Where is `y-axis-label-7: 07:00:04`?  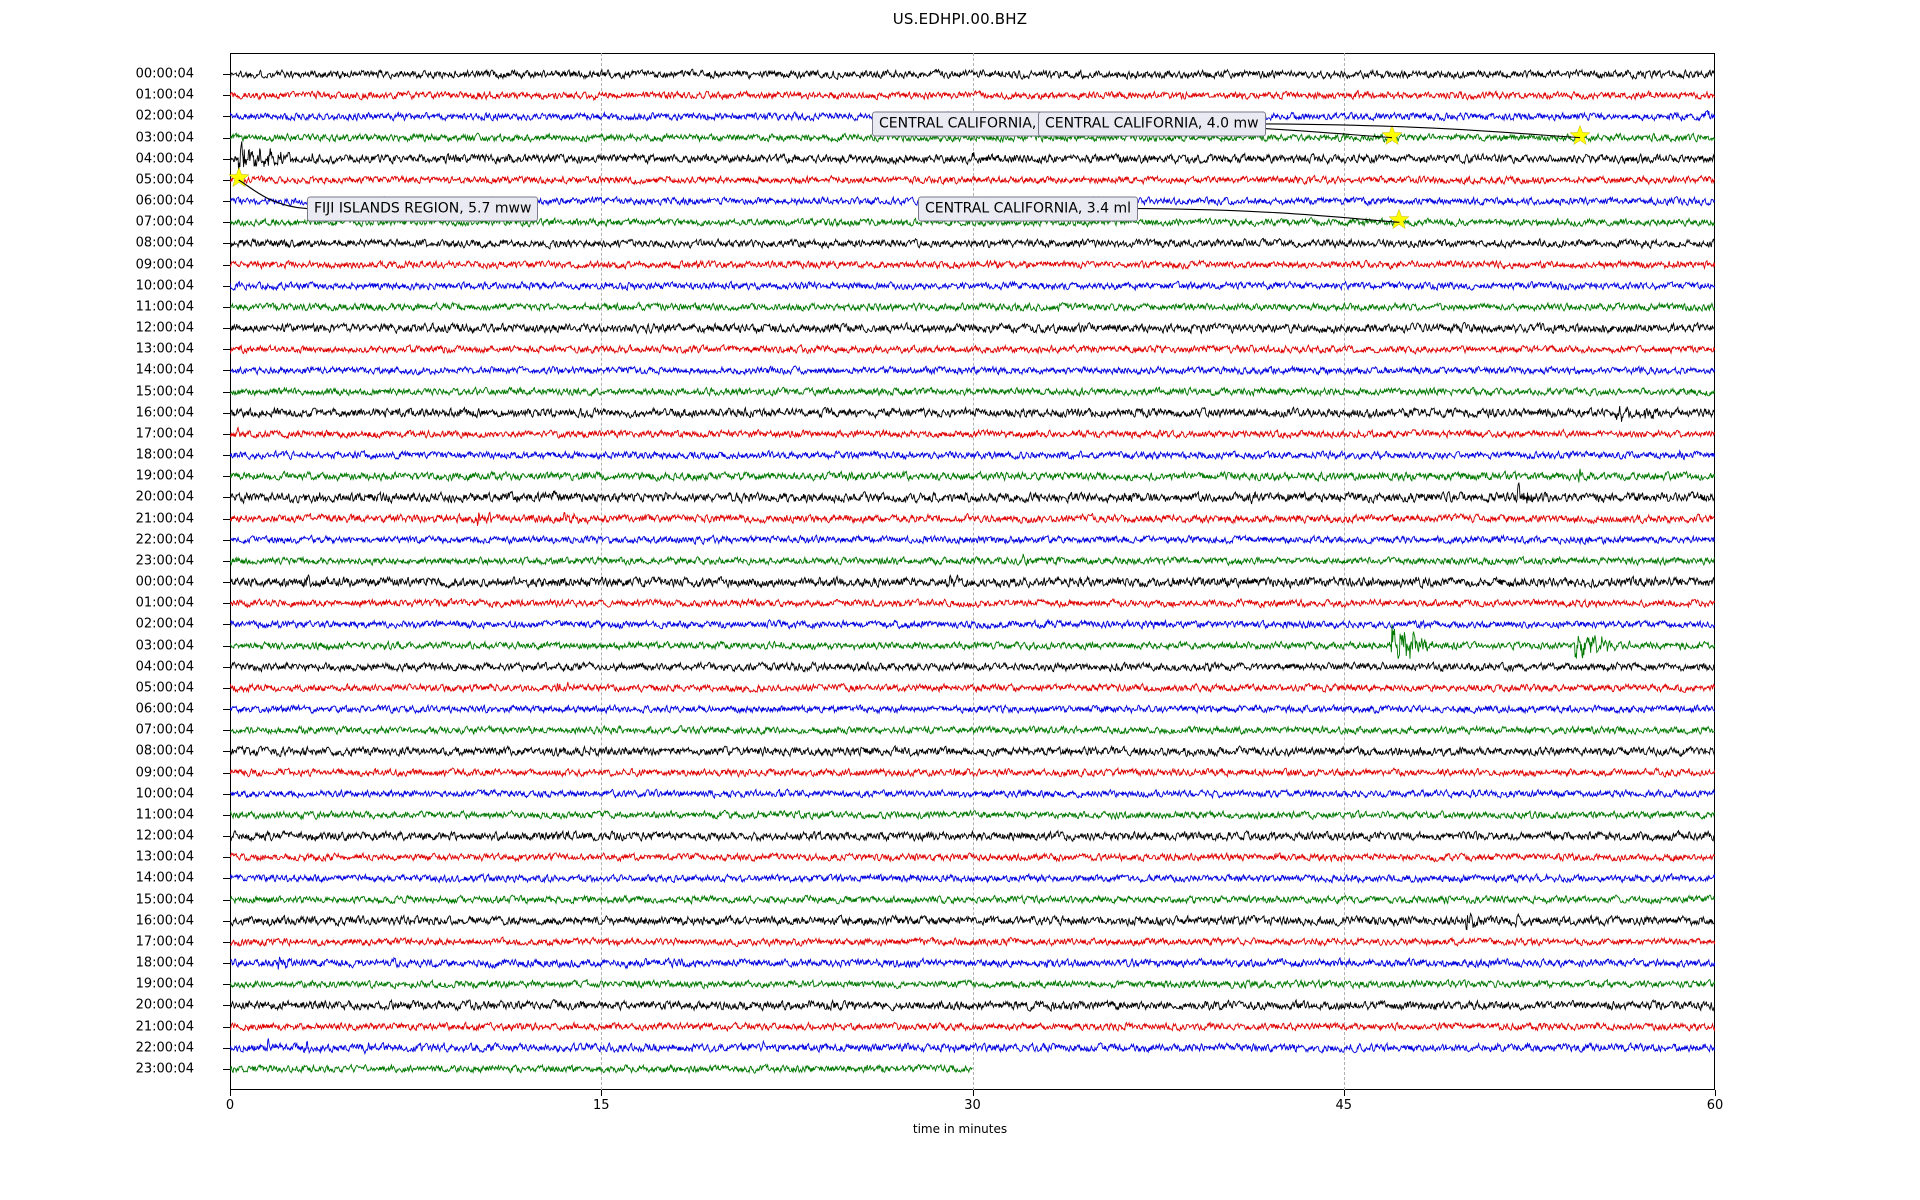
y-axis-label-7: 07:00:04 is located at coordinates (164, 222).